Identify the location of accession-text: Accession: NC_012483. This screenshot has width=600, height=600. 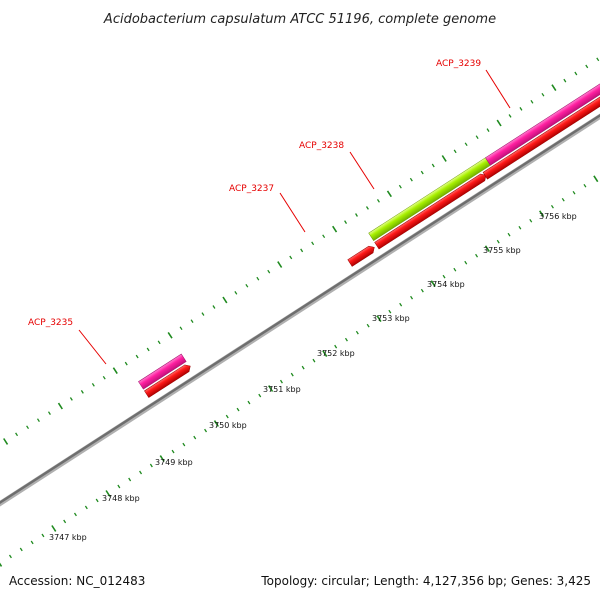
(77, 581).